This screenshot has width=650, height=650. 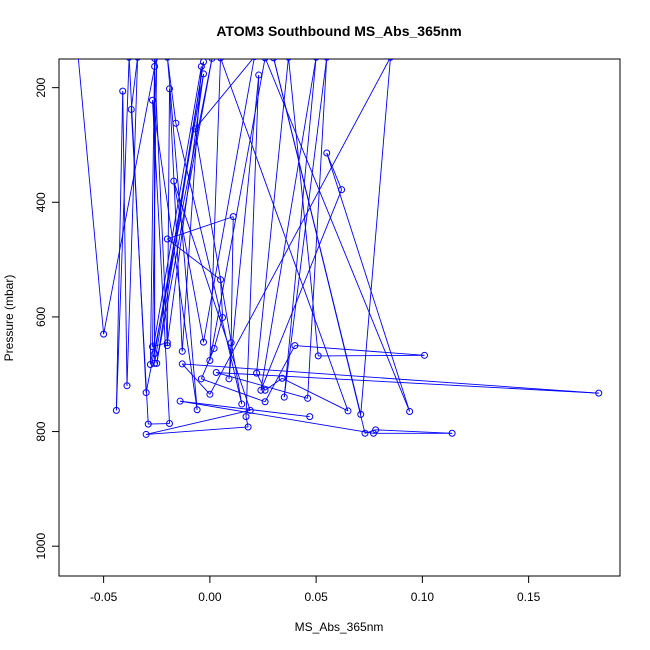 What do you see at coordinates (41, 546) in the screenshot?
I see `y-tick-label: 1000` at bounding box center [41, 546].